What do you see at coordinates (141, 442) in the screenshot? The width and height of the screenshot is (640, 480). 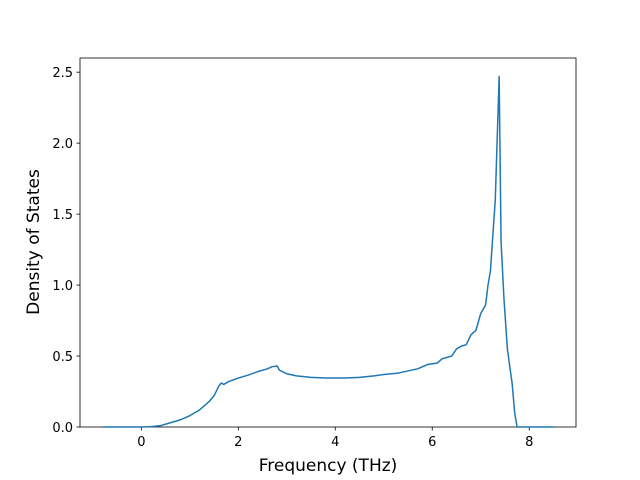 I see `x-tick-label: 0` at bounding box center [141, 442].